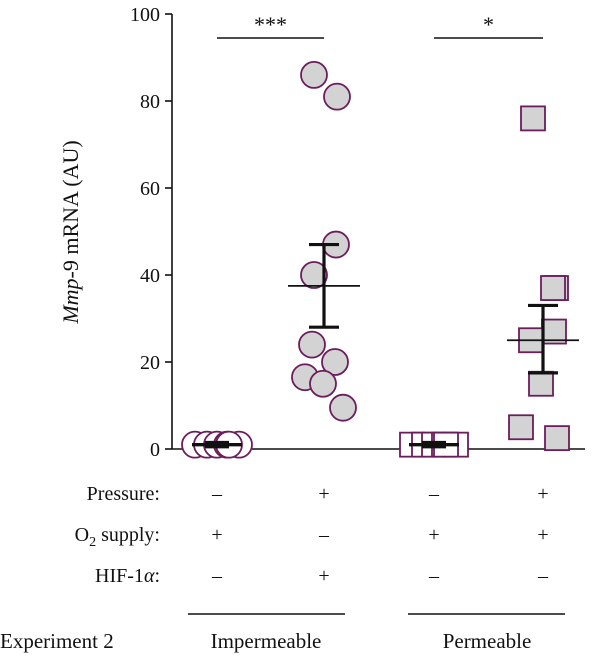 The width and height of the screenshot is (600, 661). Describe the element at coordinates (128, 535) in the screenshot. I see `o2-suffix: supply:` at that location.